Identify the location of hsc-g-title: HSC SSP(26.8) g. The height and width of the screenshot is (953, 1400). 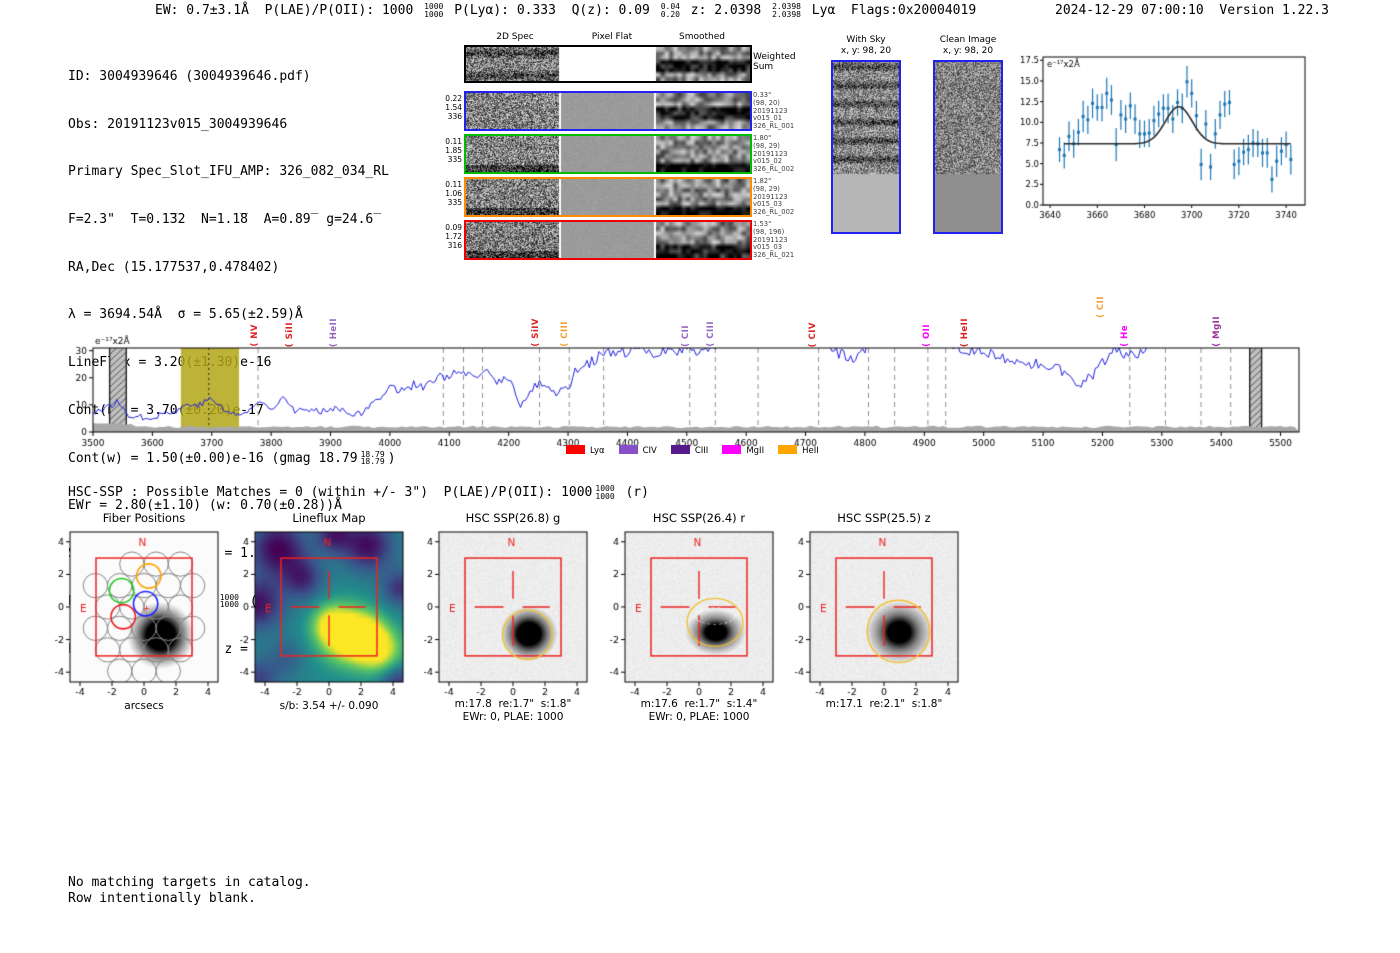
(513, 518).